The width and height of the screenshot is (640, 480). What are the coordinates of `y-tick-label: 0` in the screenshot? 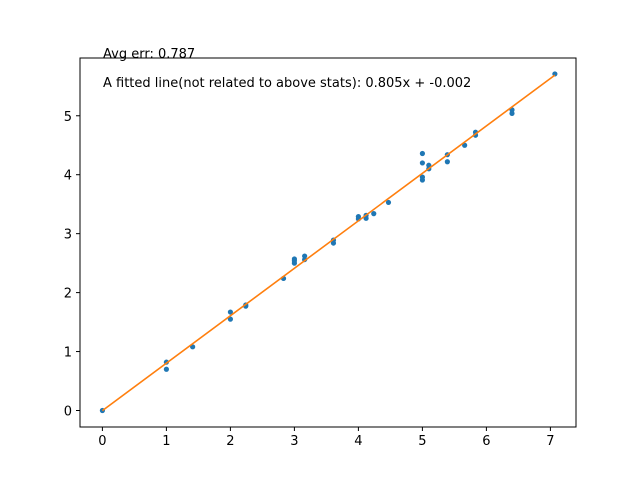 It's located at (68, 411).